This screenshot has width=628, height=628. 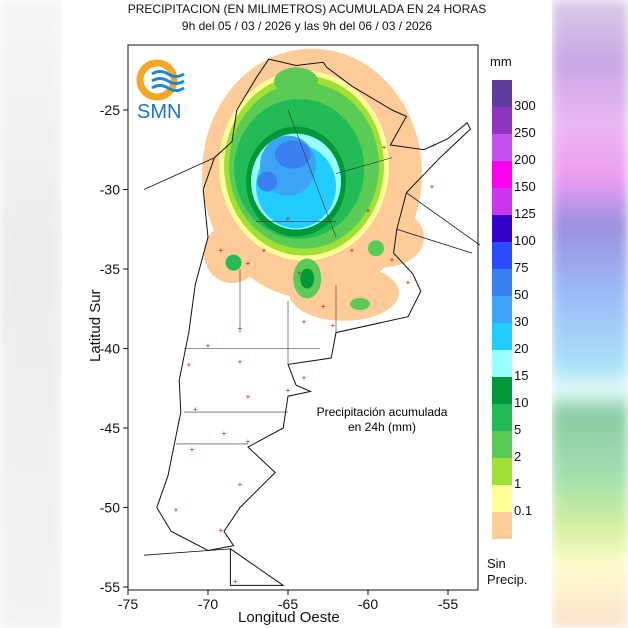 What do you see at coordinates (496, 563) in the screenshot?
I see `legend-no-precip-line1: Sin` at bounding box center [496, 563].